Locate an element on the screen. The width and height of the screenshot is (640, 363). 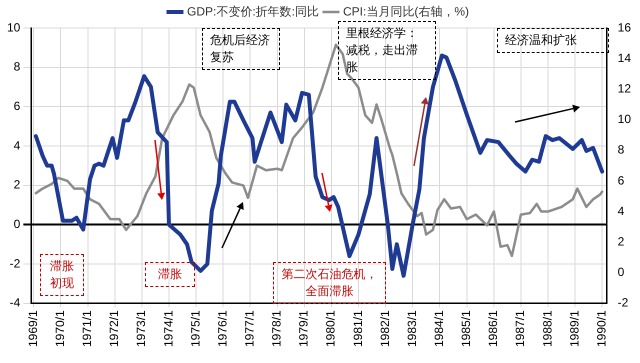
y-tick-label: 2 is located at coordinates (17, 185).